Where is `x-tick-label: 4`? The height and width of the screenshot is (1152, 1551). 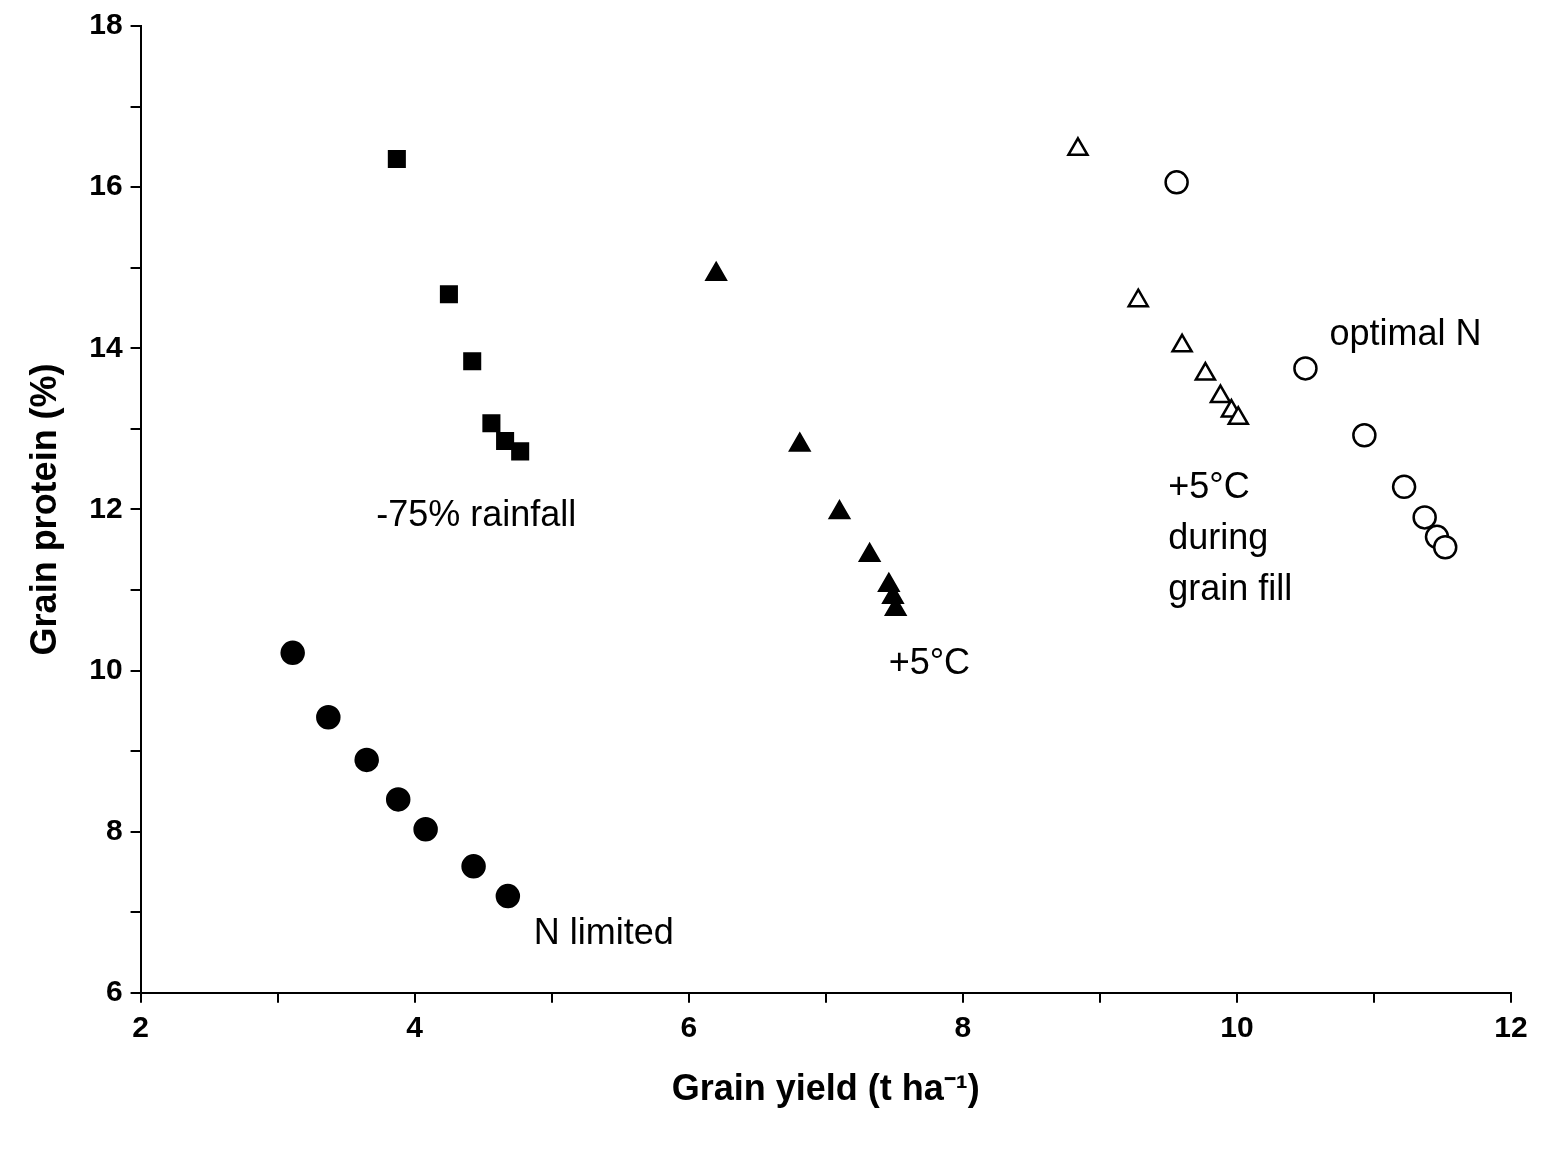
x-tick-label: 4 is located at coordinates (415, 1027).